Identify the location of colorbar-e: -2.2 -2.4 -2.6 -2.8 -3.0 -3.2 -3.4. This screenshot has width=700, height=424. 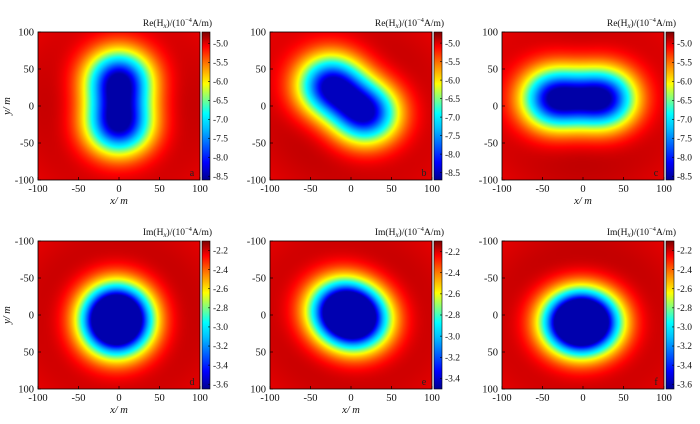
(446, 315).